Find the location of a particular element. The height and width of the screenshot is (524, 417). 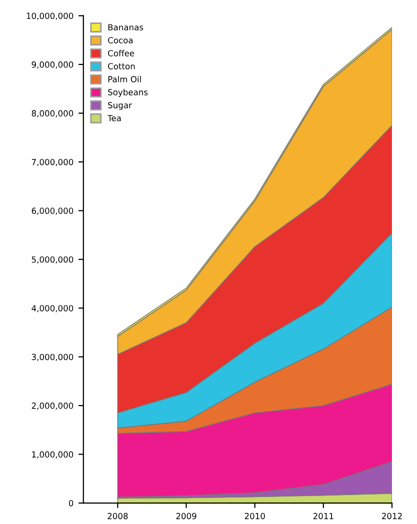

legend-label: Soybeans is located at coordinates (128, 92).